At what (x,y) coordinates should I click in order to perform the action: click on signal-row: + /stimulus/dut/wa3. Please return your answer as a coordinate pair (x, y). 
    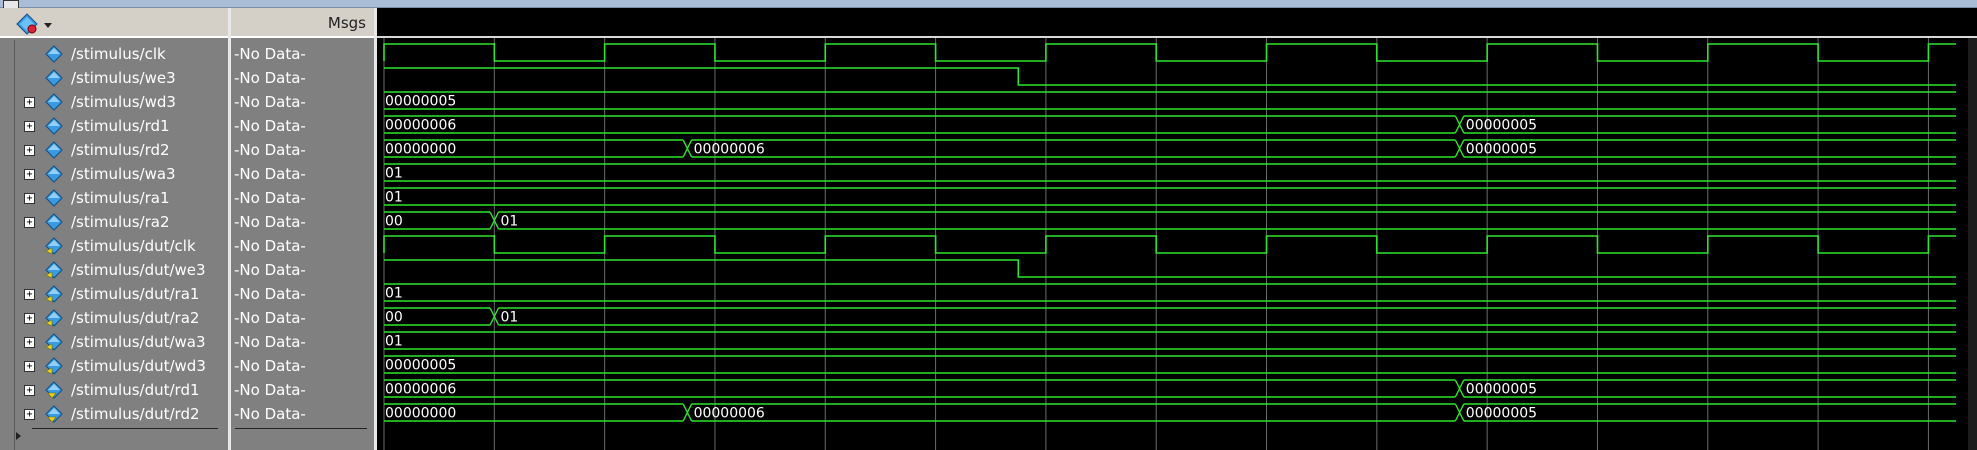
    Looking at the image, I should click on (122, 342).